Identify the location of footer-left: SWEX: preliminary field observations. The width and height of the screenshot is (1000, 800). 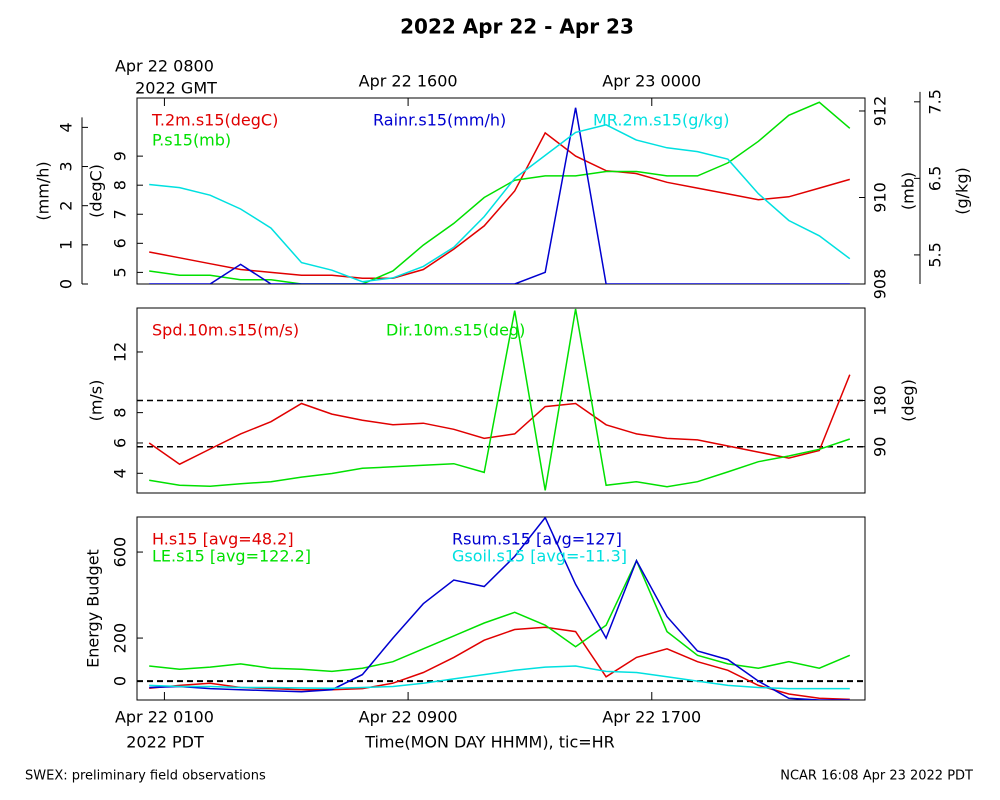
(145, 776).